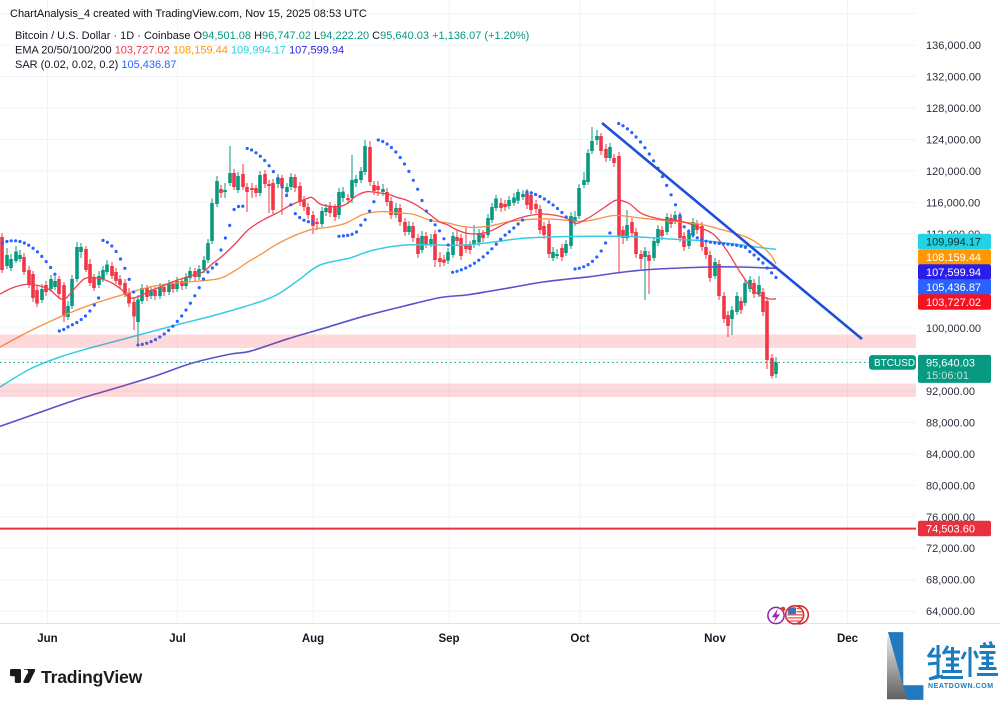  I want to click on svg-text: 88,000.00, so click(950, 423).